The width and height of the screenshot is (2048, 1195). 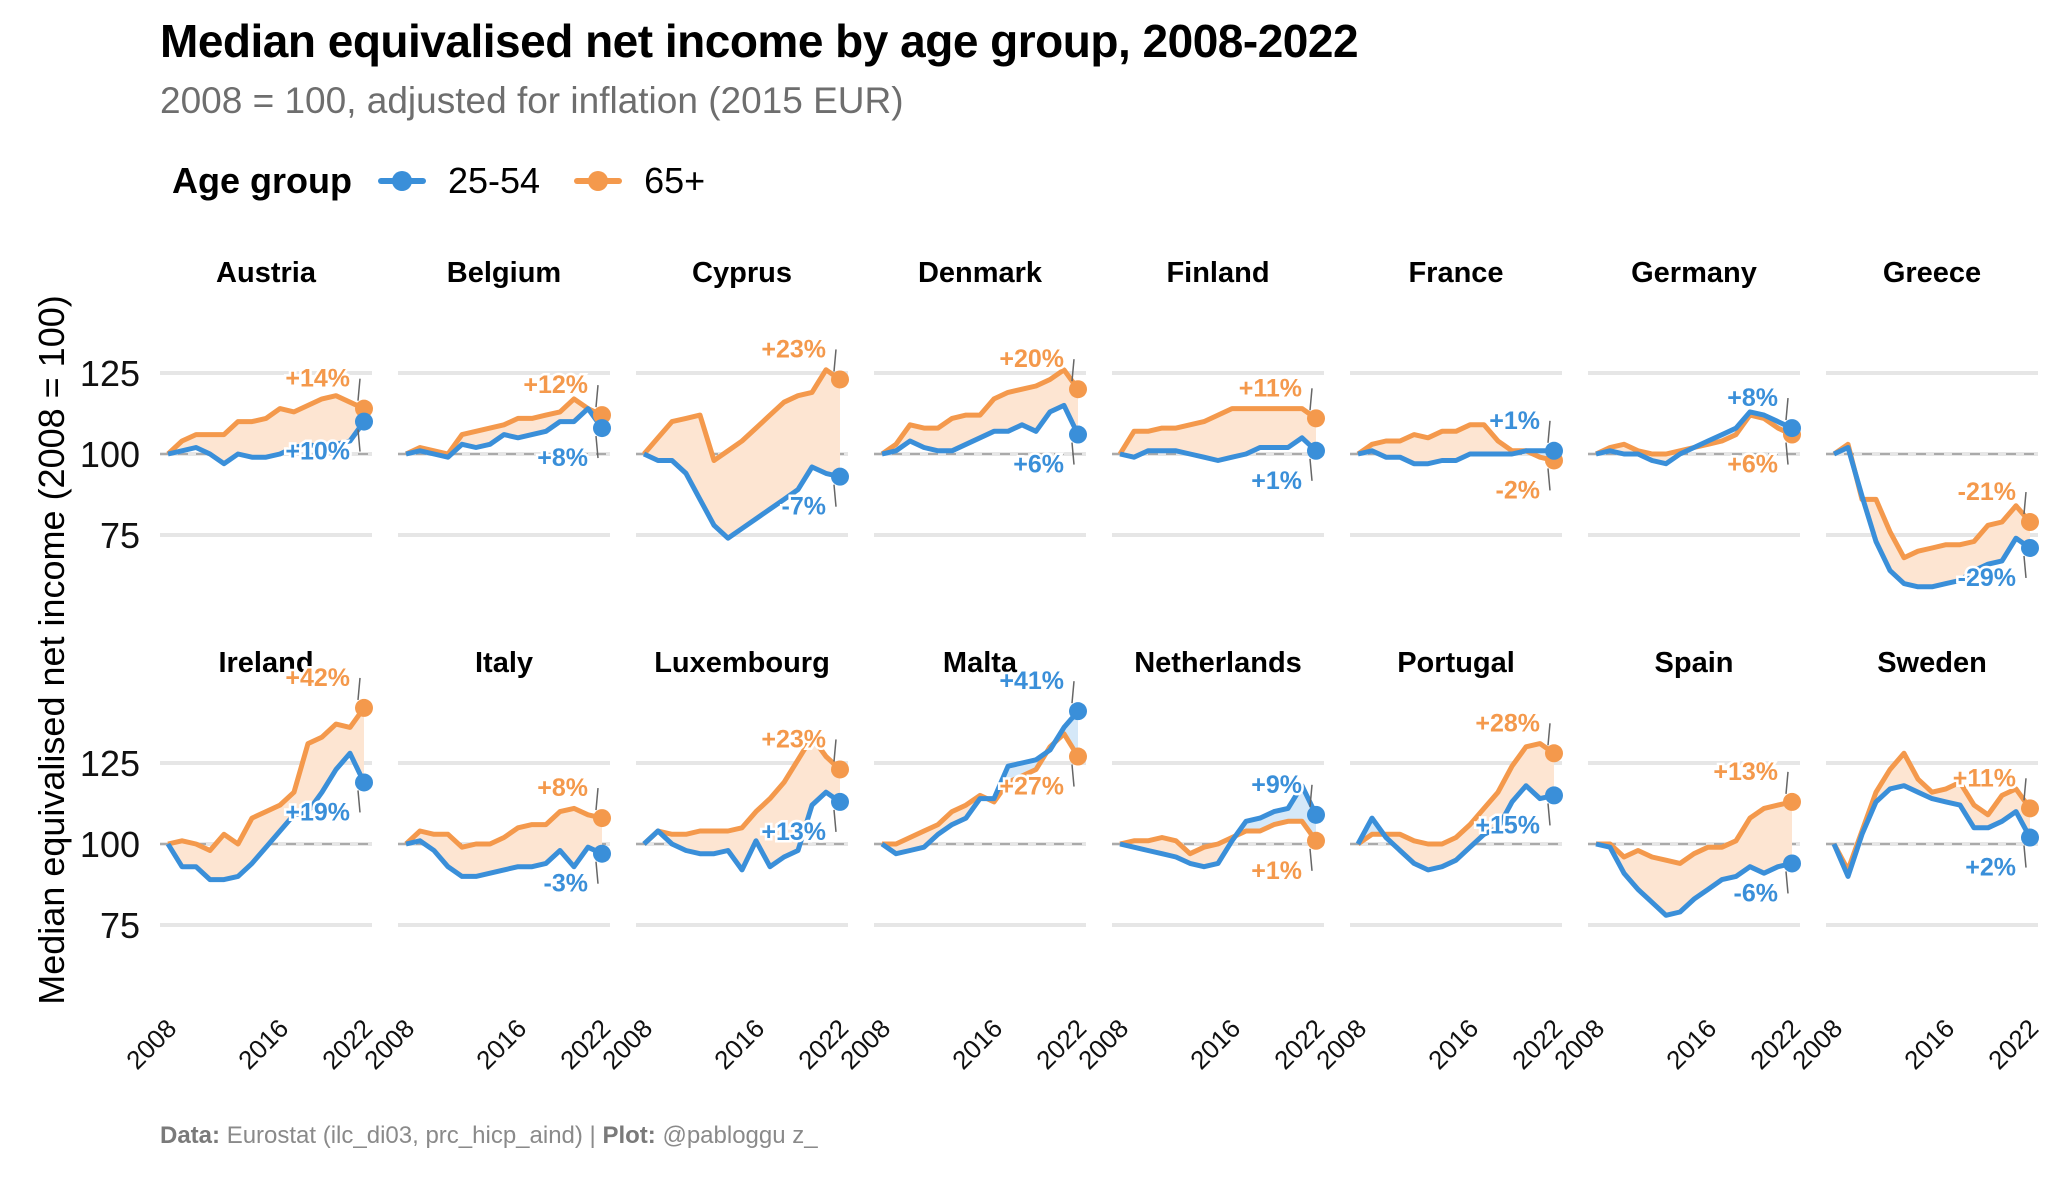 What do you see at coordinates (190, 1135) in the screenshot?
I see `footer-data-label: Data:` at bounding box center [190, 1135].